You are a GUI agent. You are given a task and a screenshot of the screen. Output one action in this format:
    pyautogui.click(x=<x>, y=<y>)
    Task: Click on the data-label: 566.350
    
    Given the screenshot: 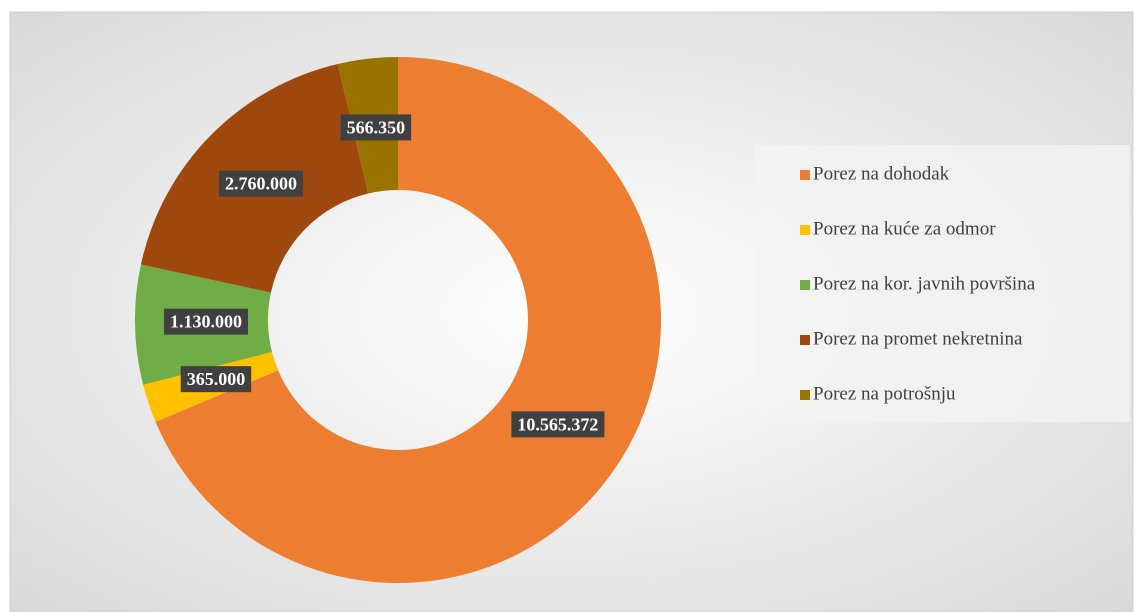 What is the action you would take?
    pyautogui.click(x=376, y=127)
    